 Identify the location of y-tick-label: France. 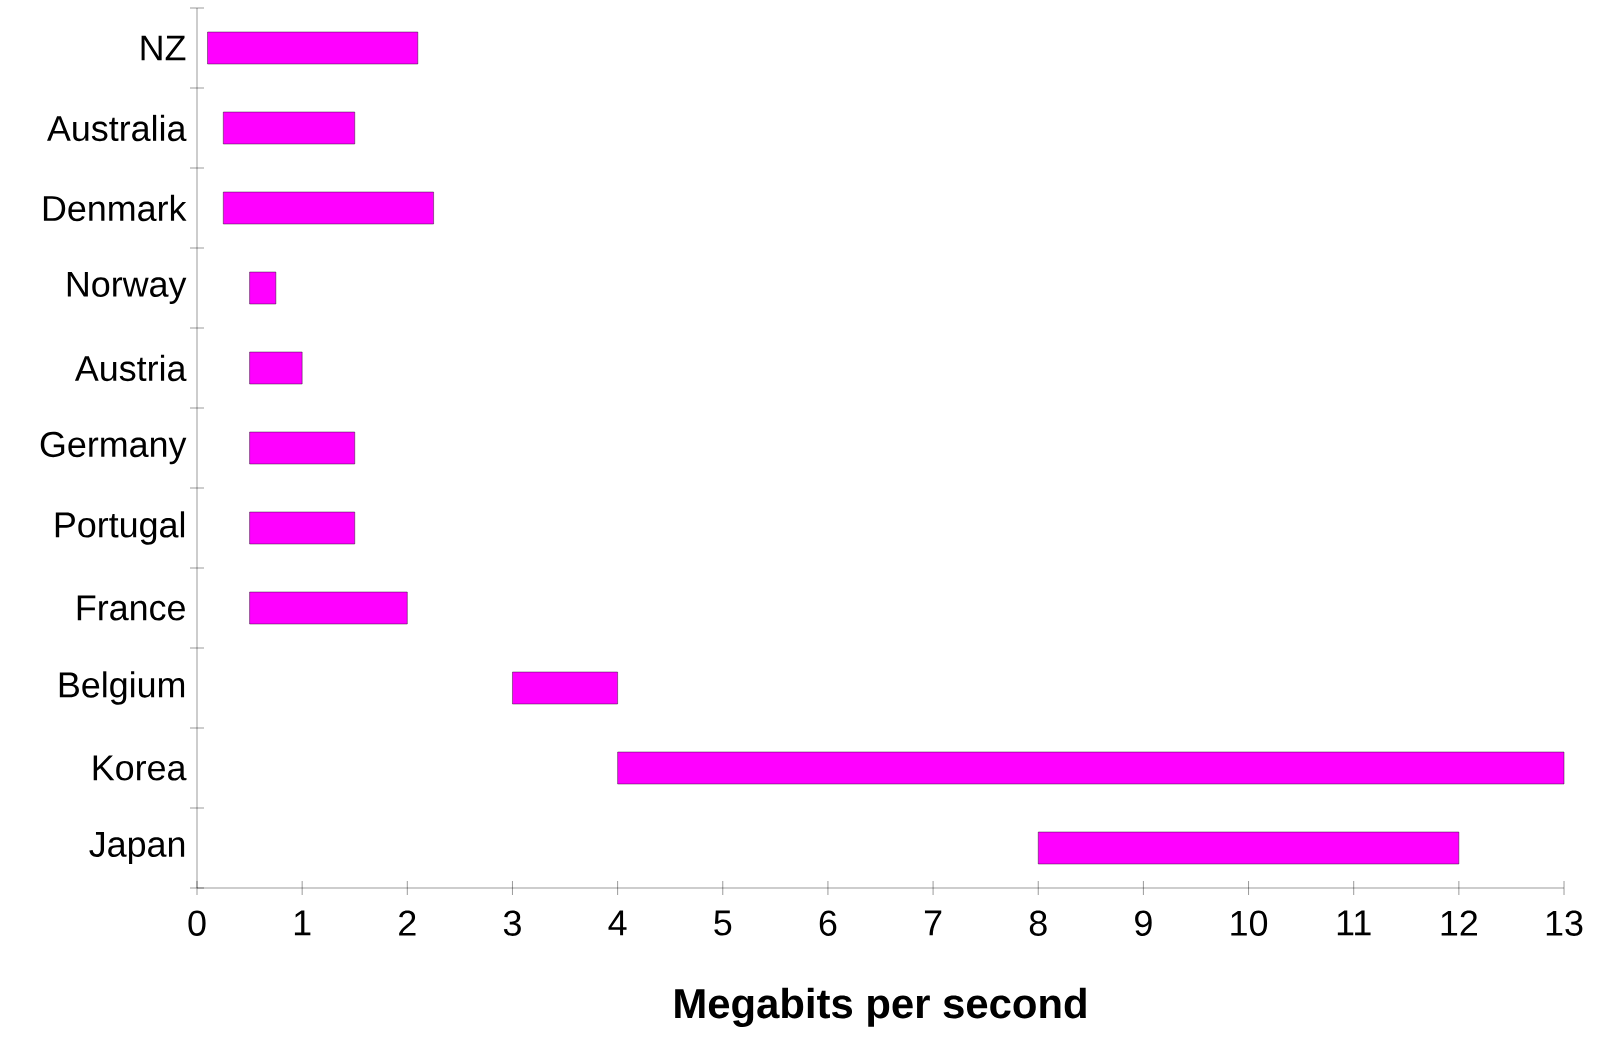
(131, 608).